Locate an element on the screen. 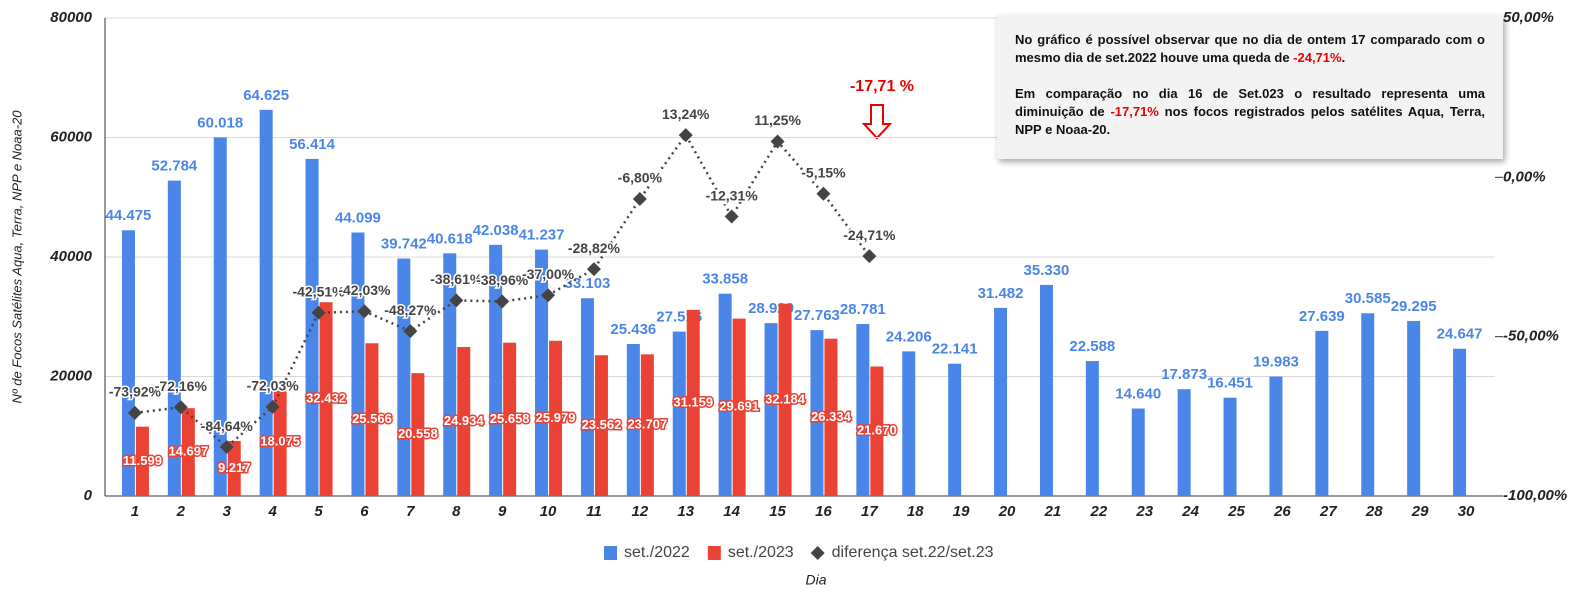 Image resolution: width=1589 pixels, height=597 pixels. data-label: 18.075 is located at coordinates (280, 440).